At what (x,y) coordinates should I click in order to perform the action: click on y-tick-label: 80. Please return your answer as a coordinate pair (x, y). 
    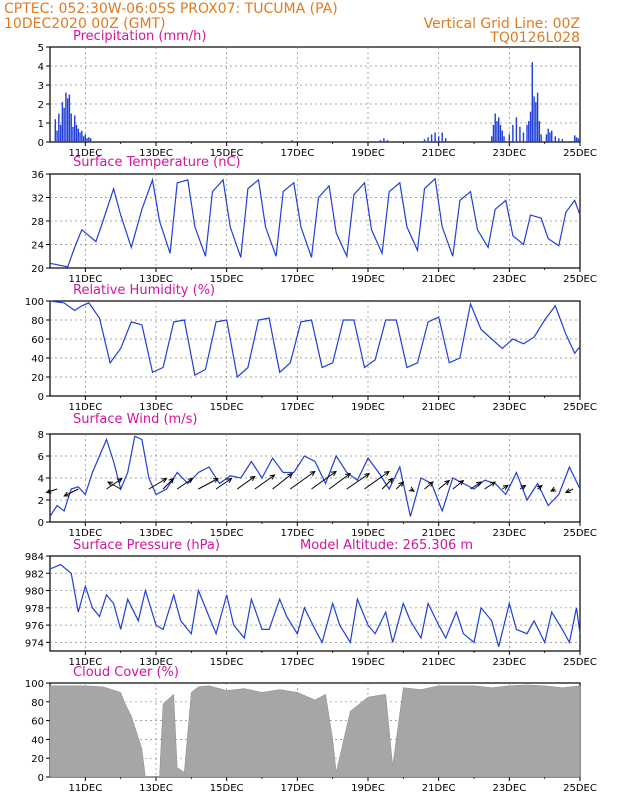
    Looking at the image, I should click on (37, 321).